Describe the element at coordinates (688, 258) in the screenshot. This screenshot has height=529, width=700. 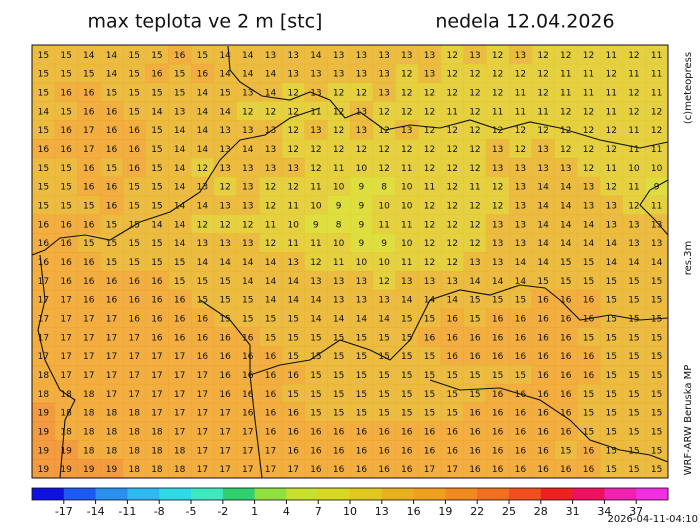
I see `resolution-label: res.3m` at that location.